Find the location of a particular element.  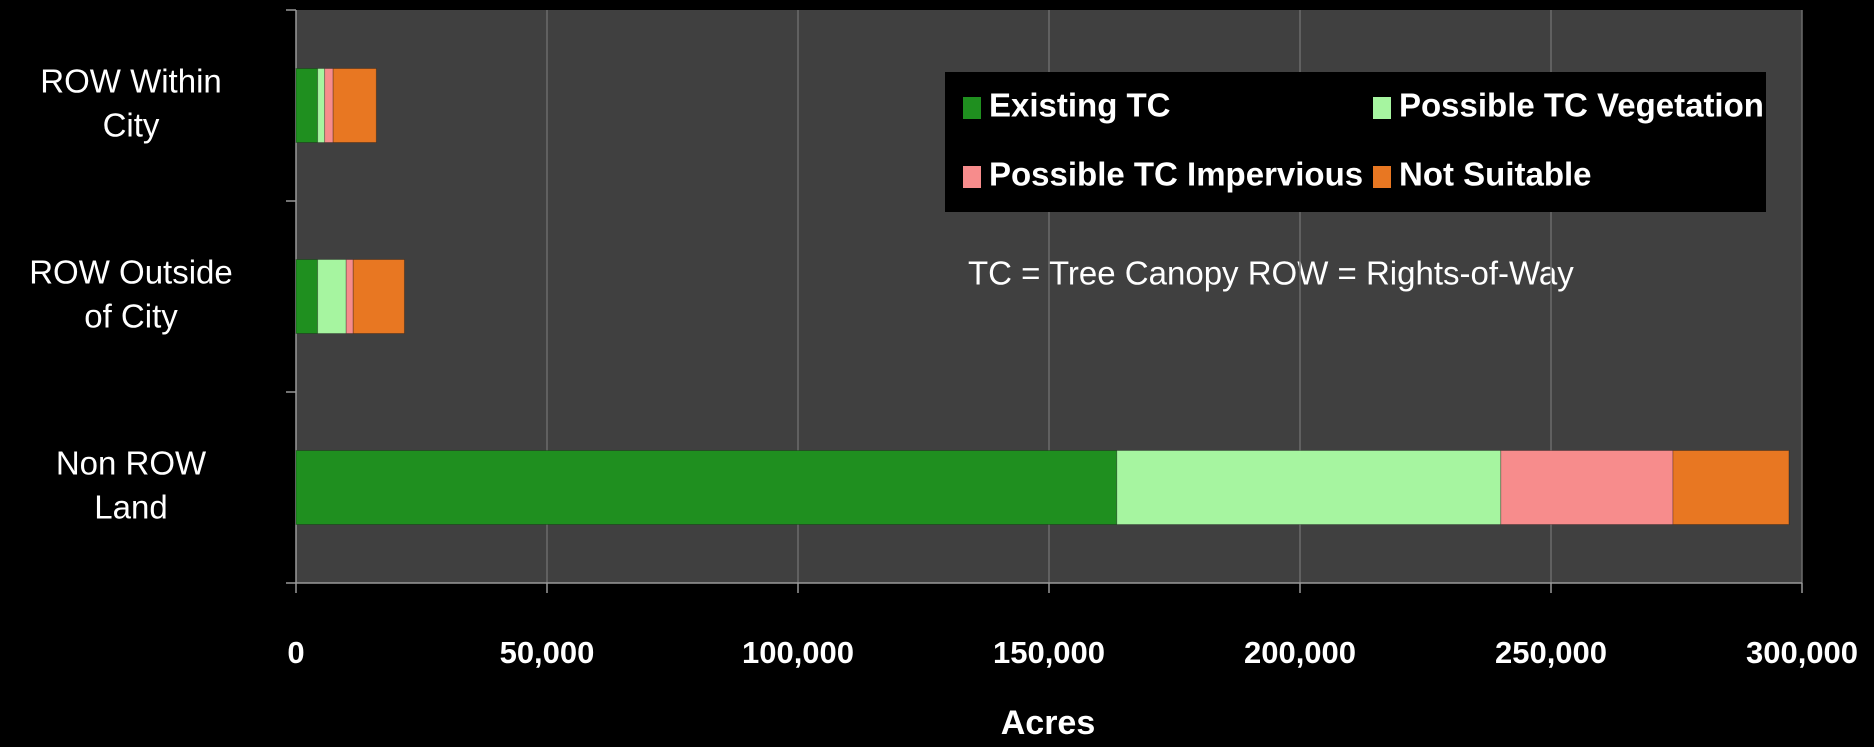

x-tick-label: 200,000 is located at coordinates (1300, 652).